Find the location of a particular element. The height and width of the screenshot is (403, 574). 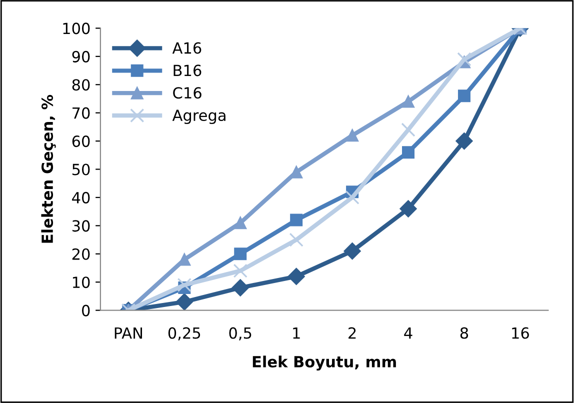

x-axis-title: Elek Boyutu, mm is located at coordinates (324, 363).